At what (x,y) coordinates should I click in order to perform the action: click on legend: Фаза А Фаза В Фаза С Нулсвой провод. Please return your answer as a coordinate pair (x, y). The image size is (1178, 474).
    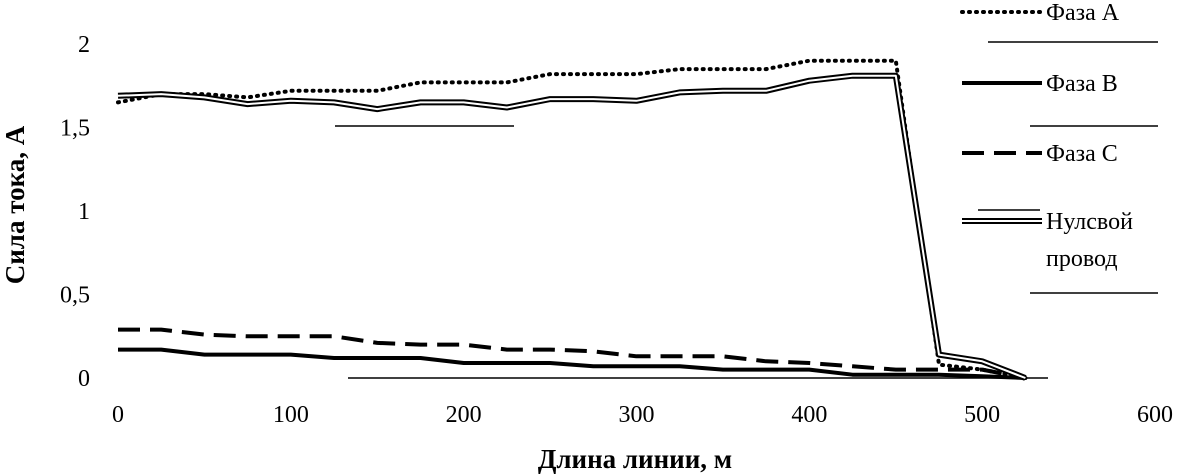
    Looking at the image, I should click on (1046, 136).